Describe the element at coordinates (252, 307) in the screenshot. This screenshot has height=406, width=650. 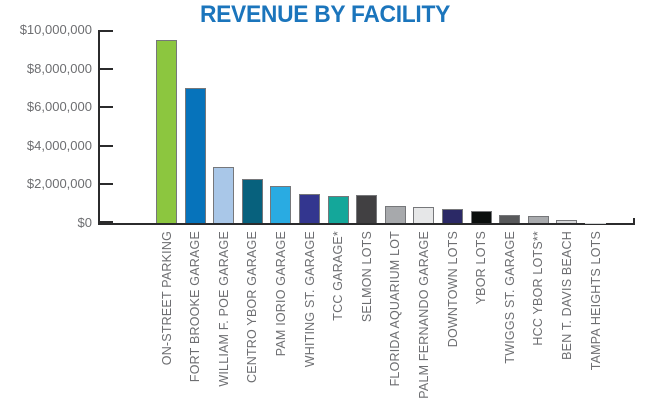
I see `x-axis-label-centro-ybor-garage: CENTRO YBOR GARAGE` at that location.